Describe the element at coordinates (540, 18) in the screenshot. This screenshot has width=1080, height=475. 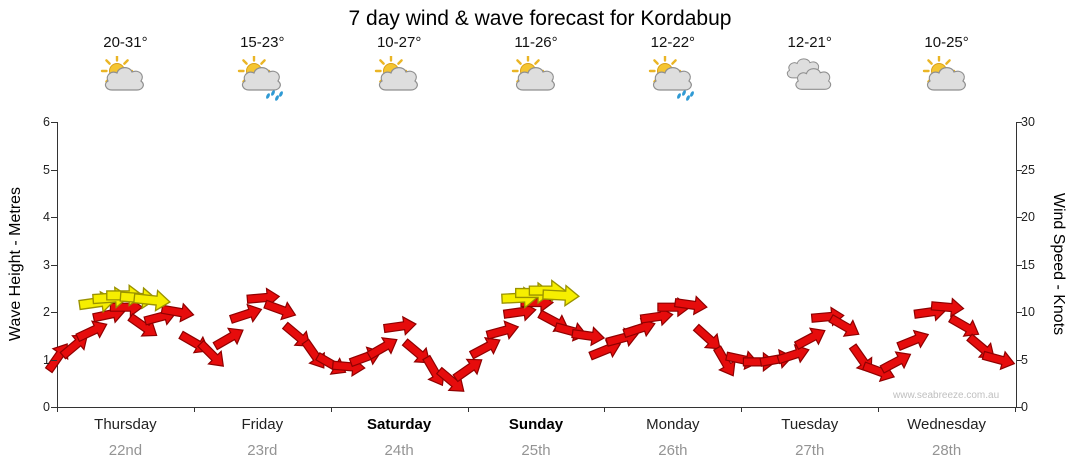
I see `page-title: 7 day wind & wave forecast for Kordabup` at that location.